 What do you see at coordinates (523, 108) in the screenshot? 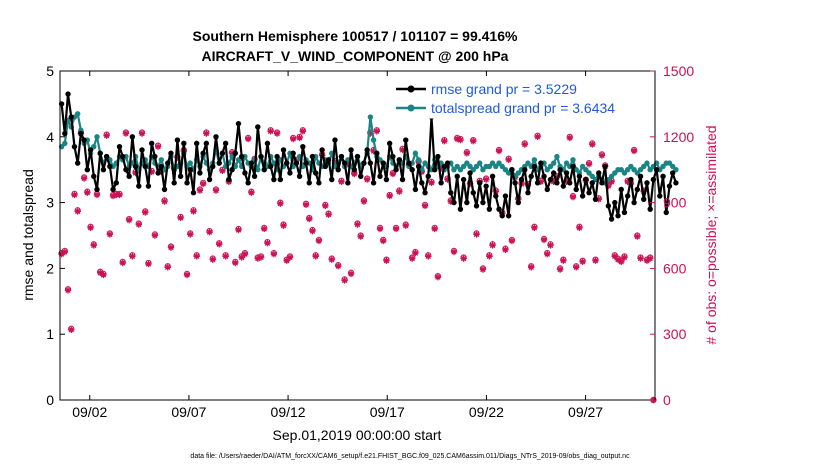
I see `legend-spread-label: totalspread grand pr = 3.6434` at bounding box center [523, 108].